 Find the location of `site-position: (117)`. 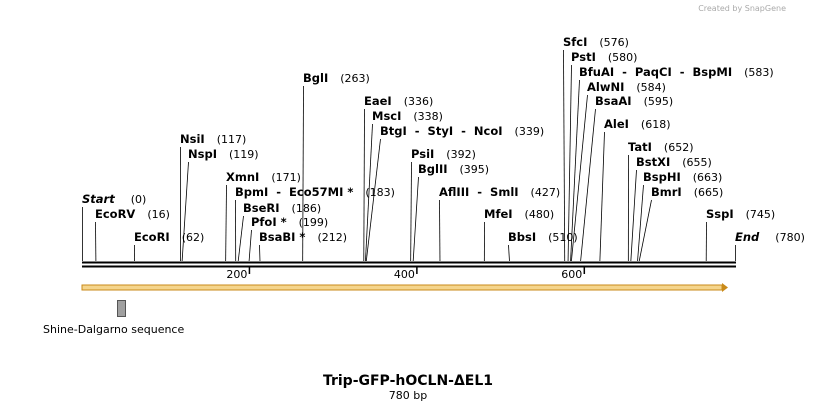

site-position: (117) is located at coordinates (232, 139).